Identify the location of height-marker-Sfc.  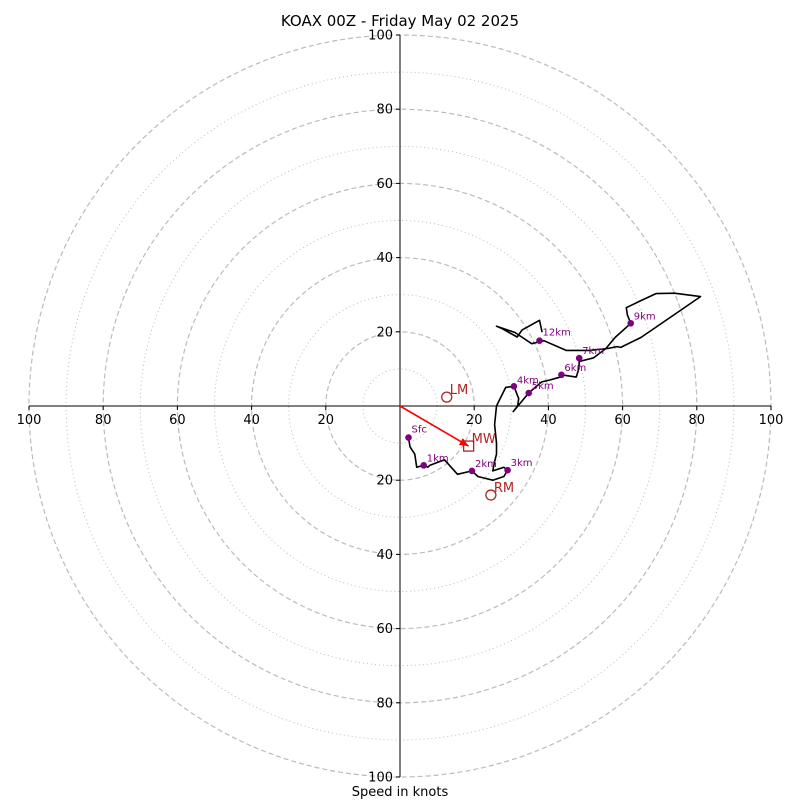
(408, 437).